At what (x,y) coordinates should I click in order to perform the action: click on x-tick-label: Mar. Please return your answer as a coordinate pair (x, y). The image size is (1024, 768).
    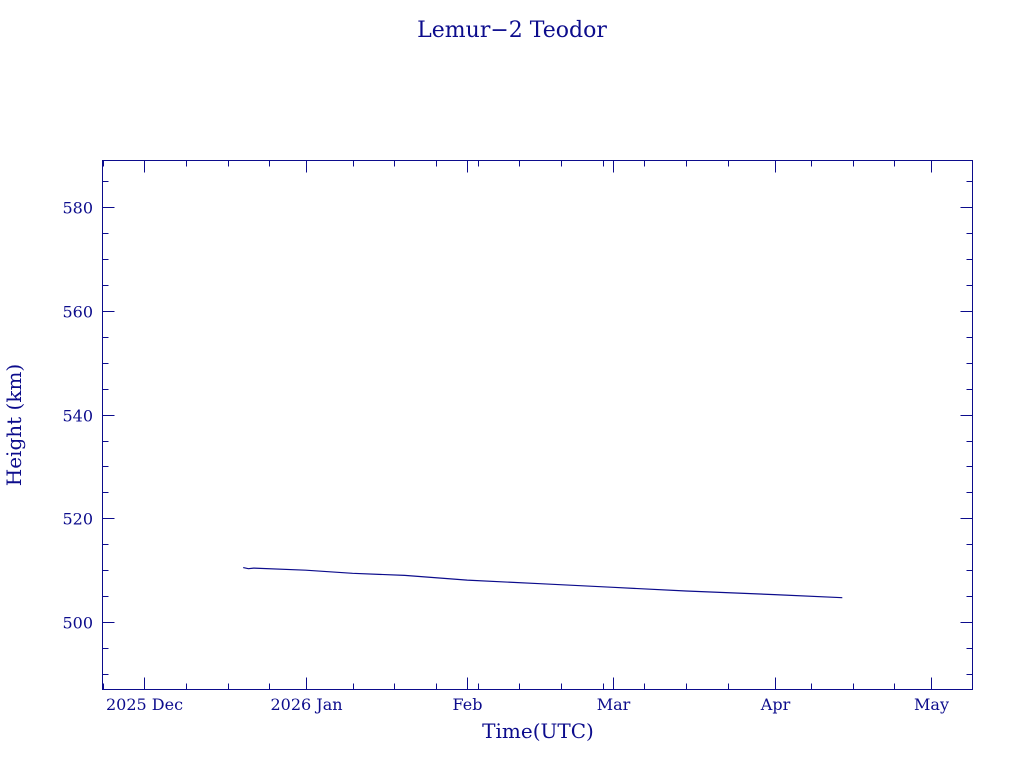
    Looking at the image, I should click on (614, 704).